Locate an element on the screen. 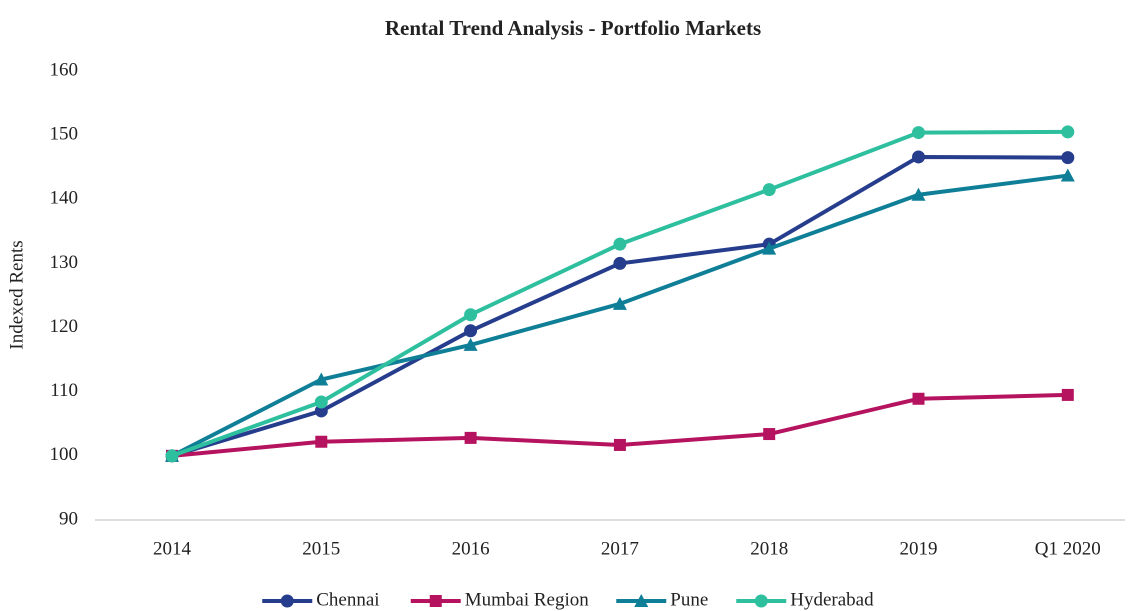  x-tick-label: 2016 is located at coordinates (471, 548).